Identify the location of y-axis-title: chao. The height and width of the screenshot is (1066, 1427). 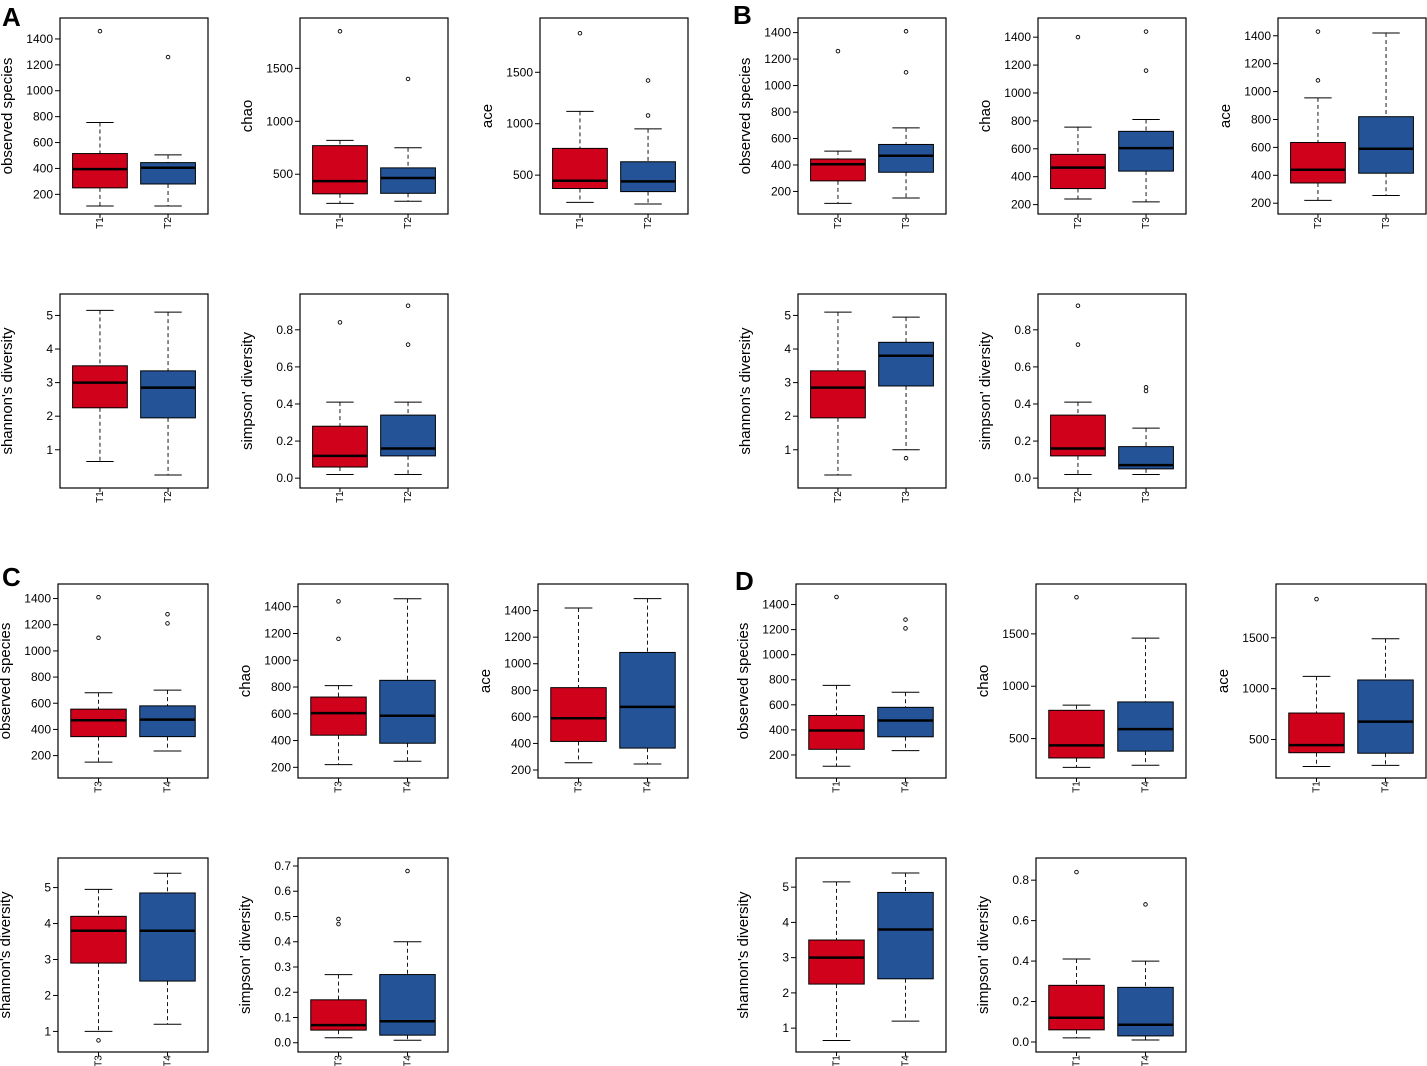
(985, 116).